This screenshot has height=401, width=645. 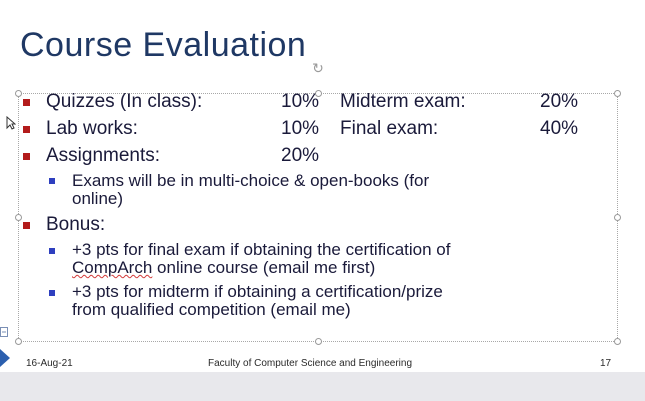 What do you see at coordinates (264, 267) in the screenshot?
I see `bonus-item-final-line2-rest: online course (email me first)` at bounding box center [264, 267].